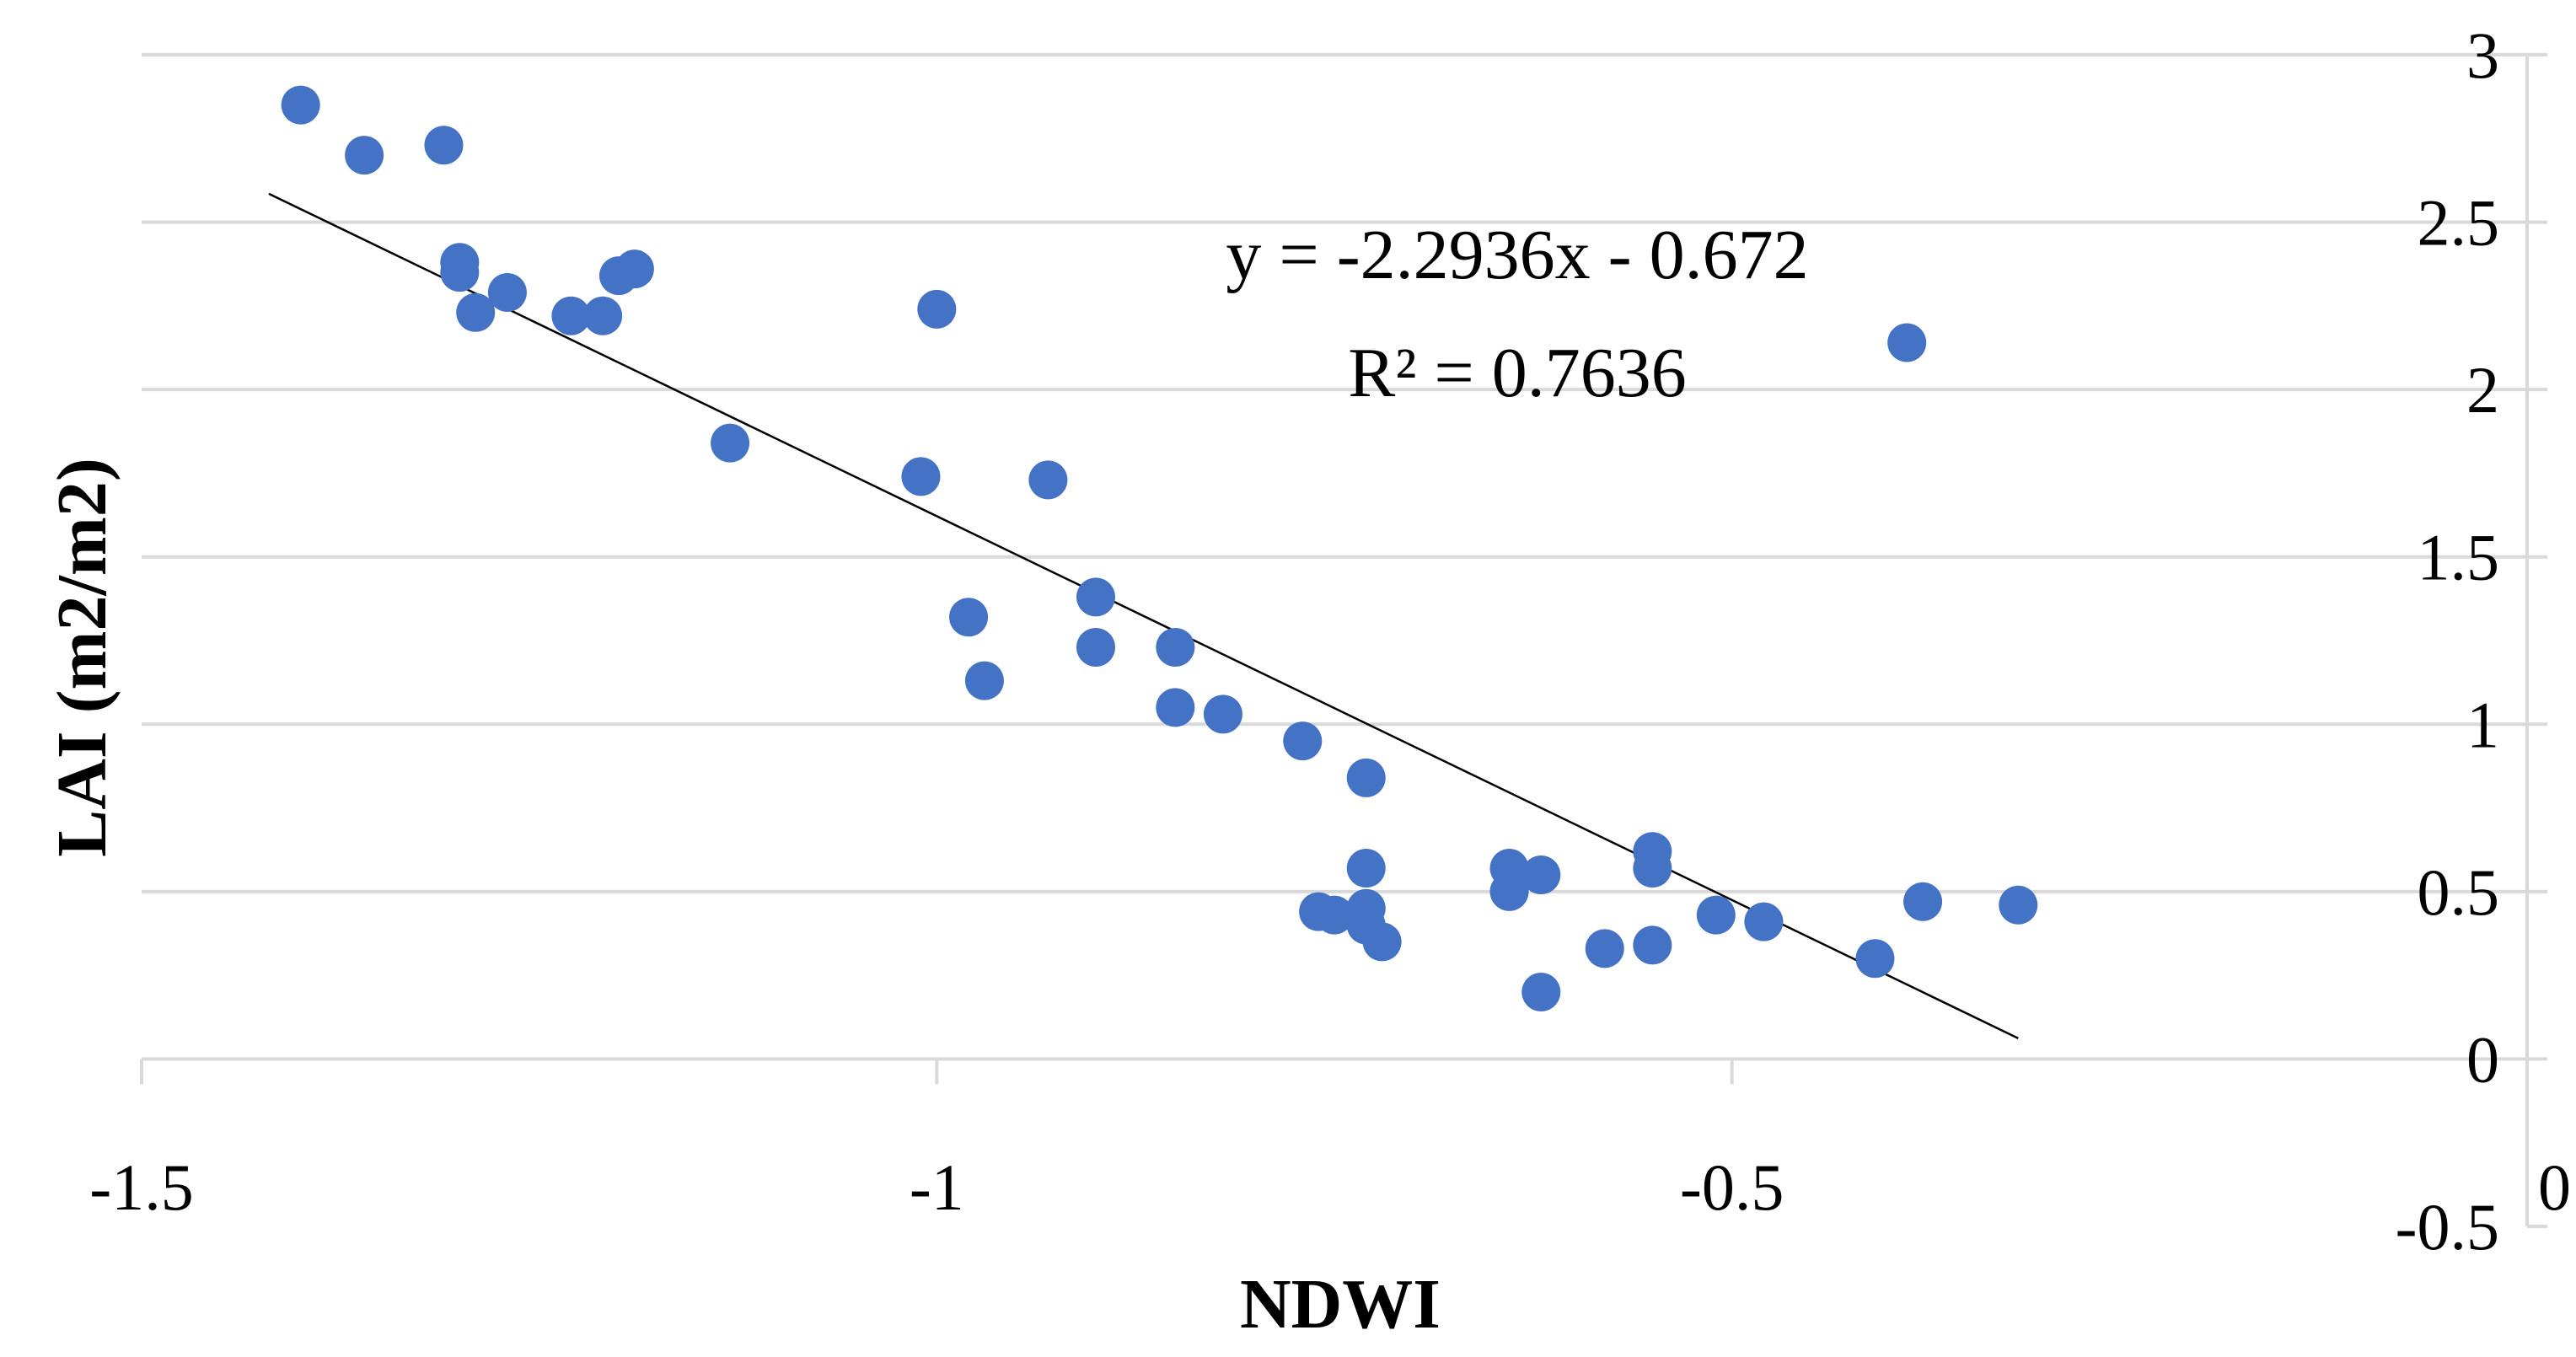 The height and width of the screenshot is (1357, 2576). What do you see at coordinates (2459, 223) in the screenshot?
I see `y-tick-label-1: 2.5` at bounding box center [2459, 223].